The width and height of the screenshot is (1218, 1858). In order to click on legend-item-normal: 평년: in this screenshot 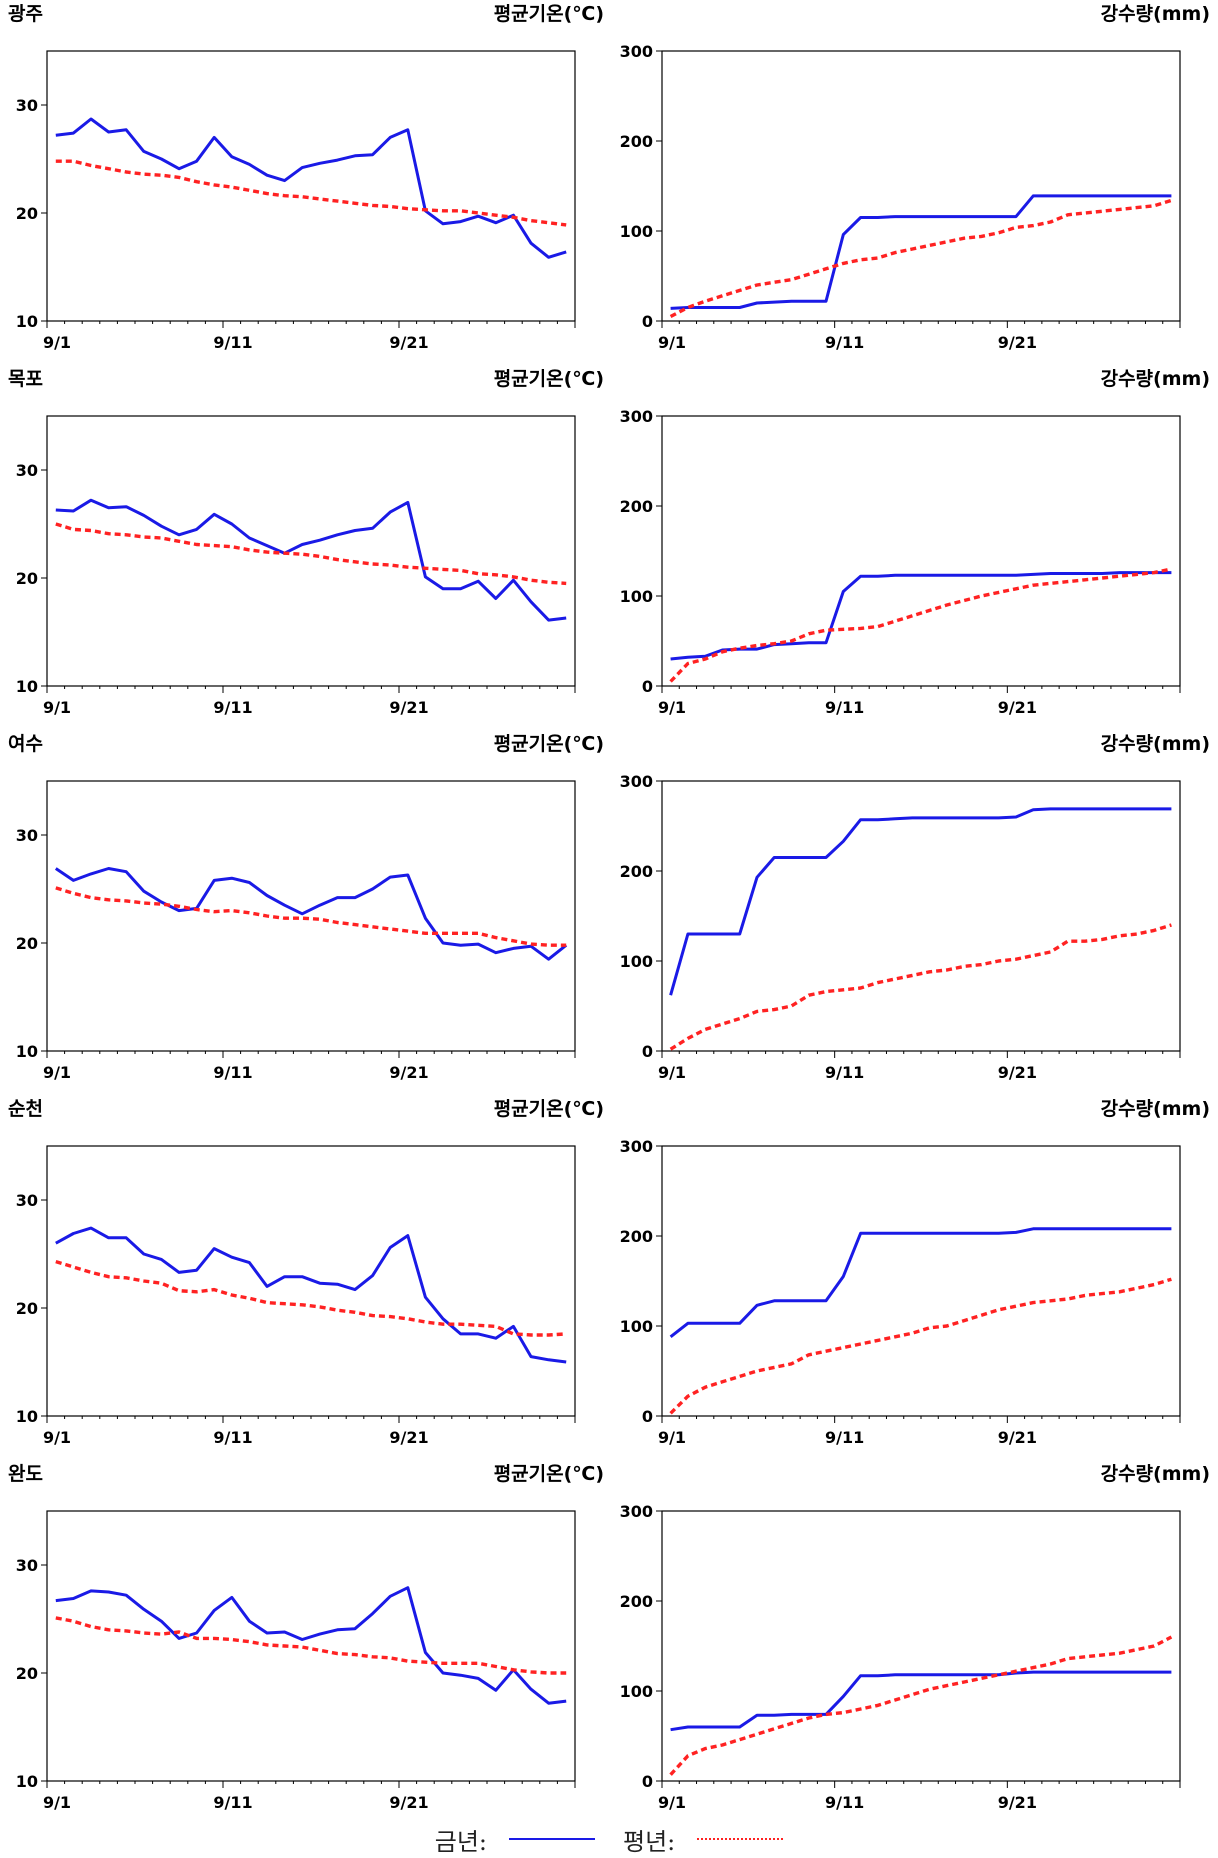, I will do `click(703, 1839)`.